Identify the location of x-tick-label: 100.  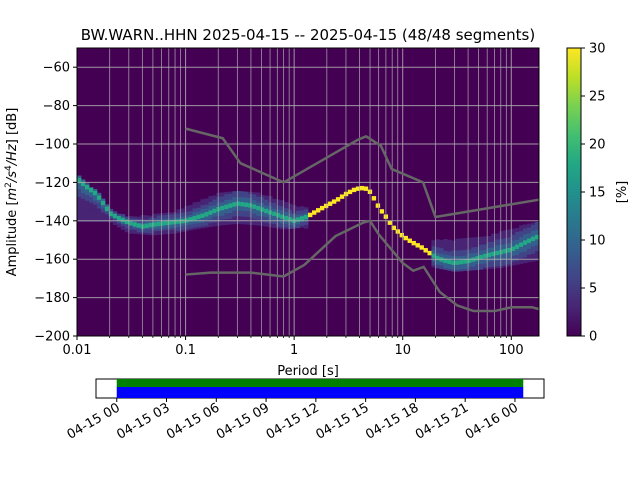
(511, 350).